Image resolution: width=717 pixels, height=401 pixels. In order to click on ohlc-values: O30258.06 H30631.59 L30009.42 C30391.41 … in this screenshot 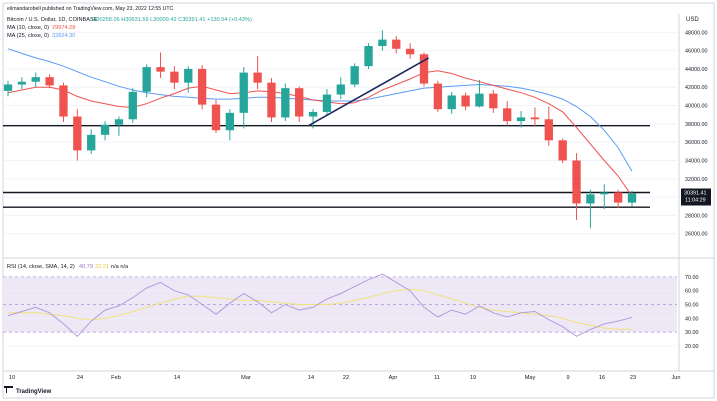, I will do `click(172, 20)`.